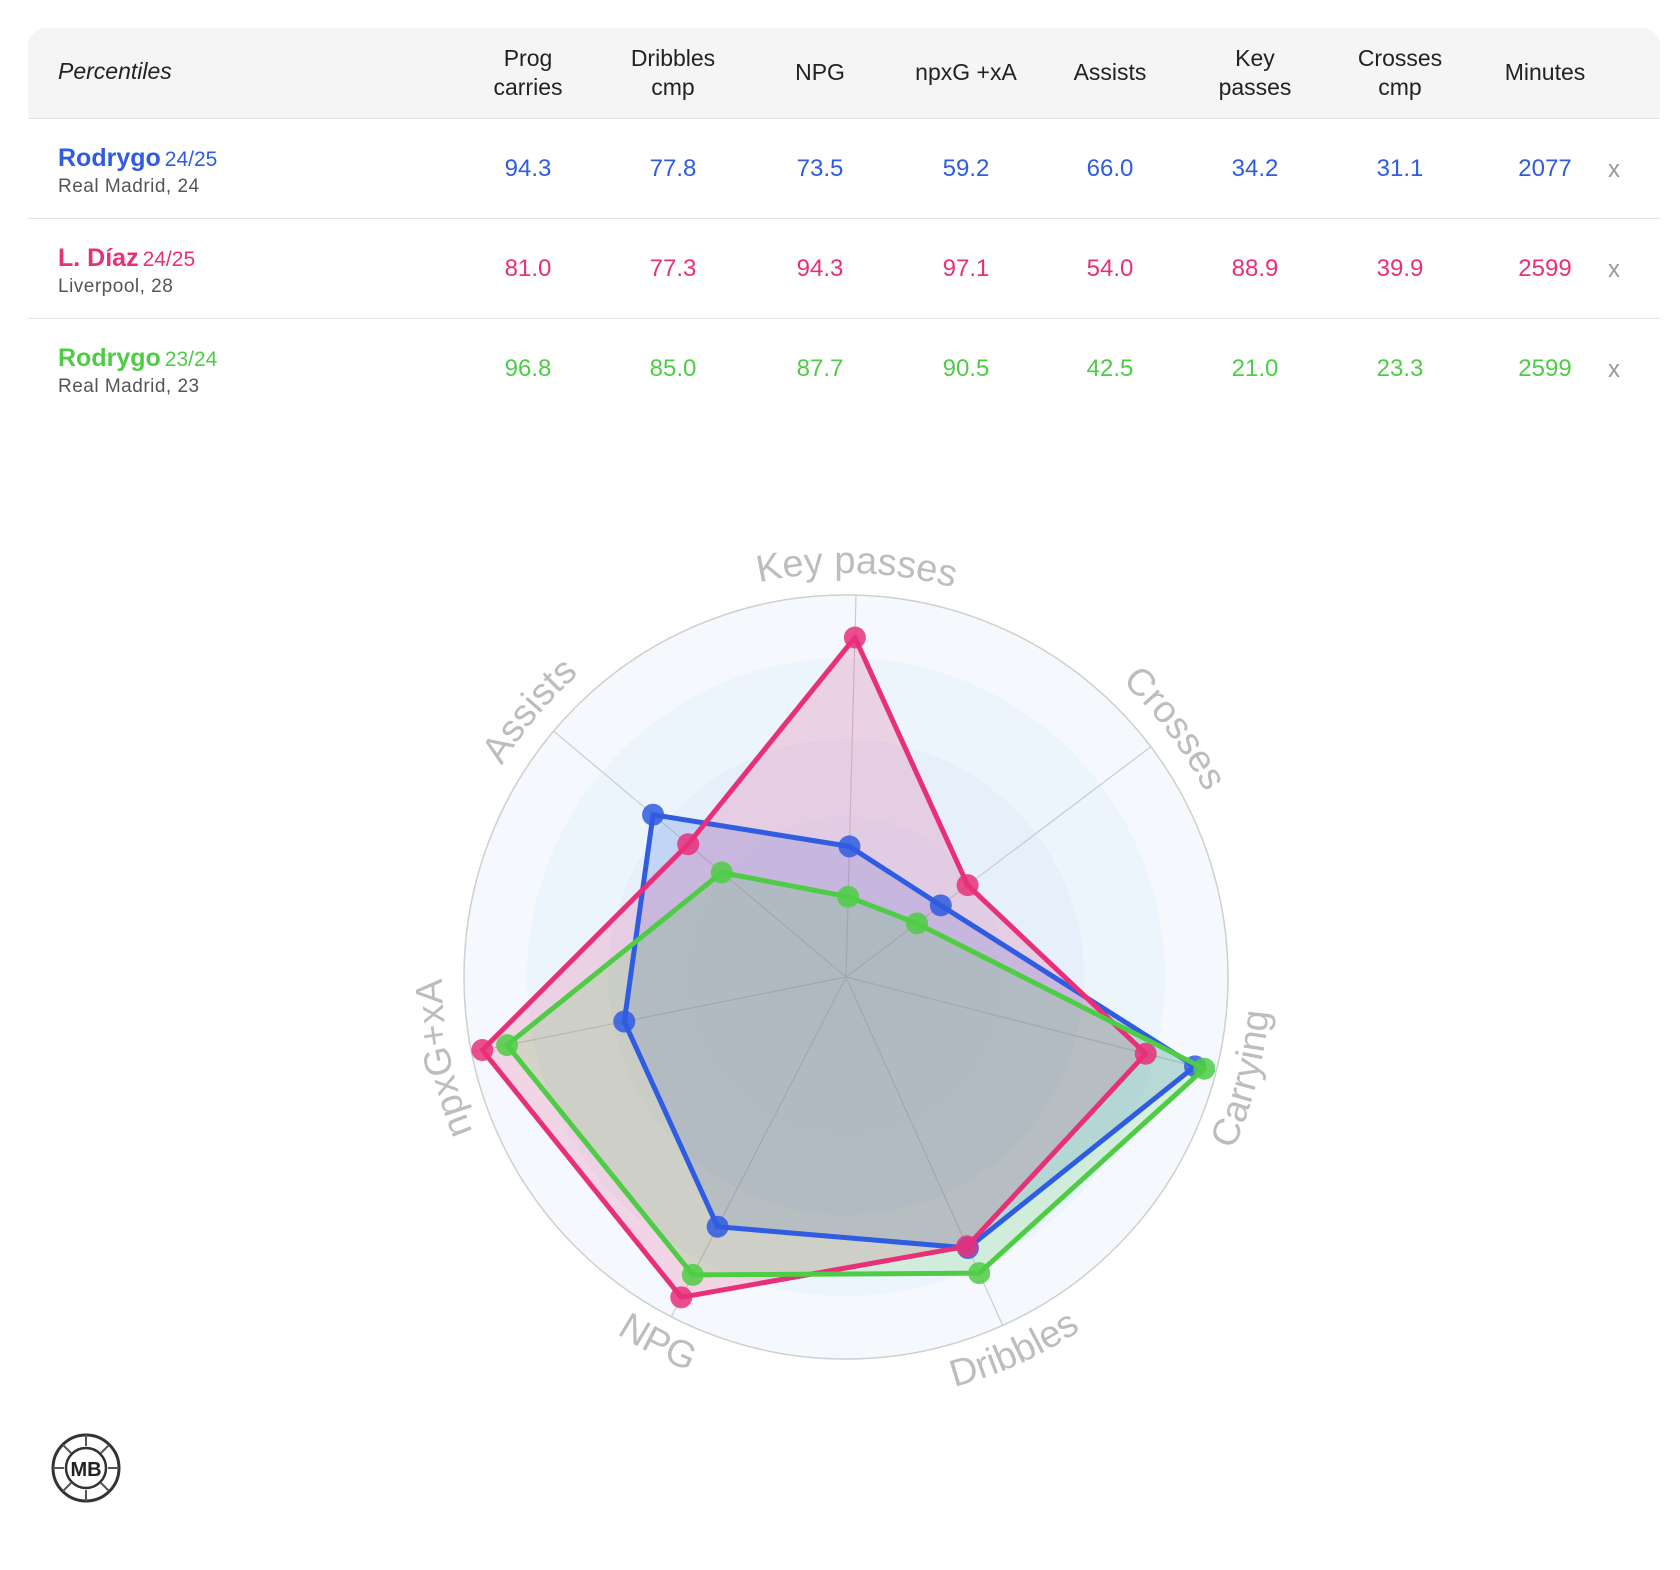  Describe the element at coordinates (673, 58) in the screenshot. I see `column-header-line: Dribbles` at that location.